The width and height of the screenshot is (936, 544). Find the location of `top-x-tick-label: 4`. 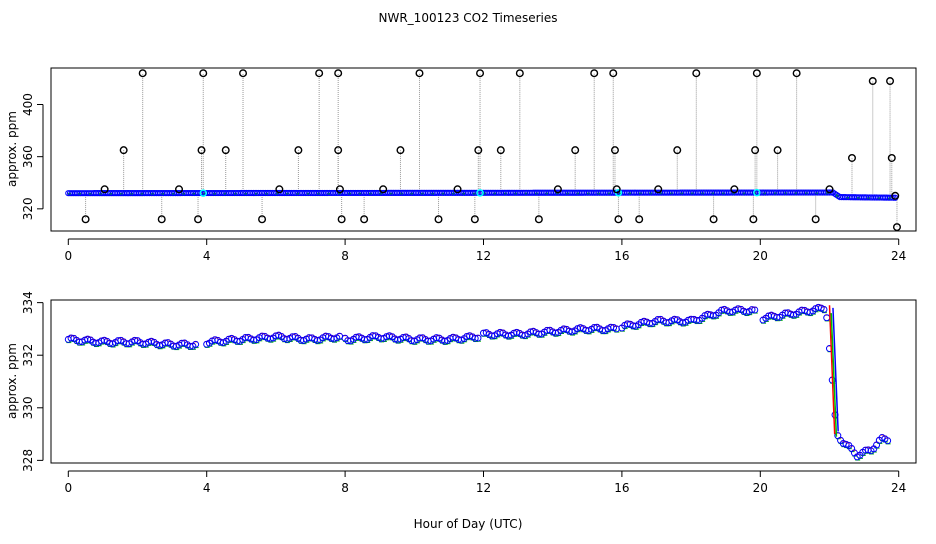

top-x-tick-label: 4 is located at coordinates (207, 256).